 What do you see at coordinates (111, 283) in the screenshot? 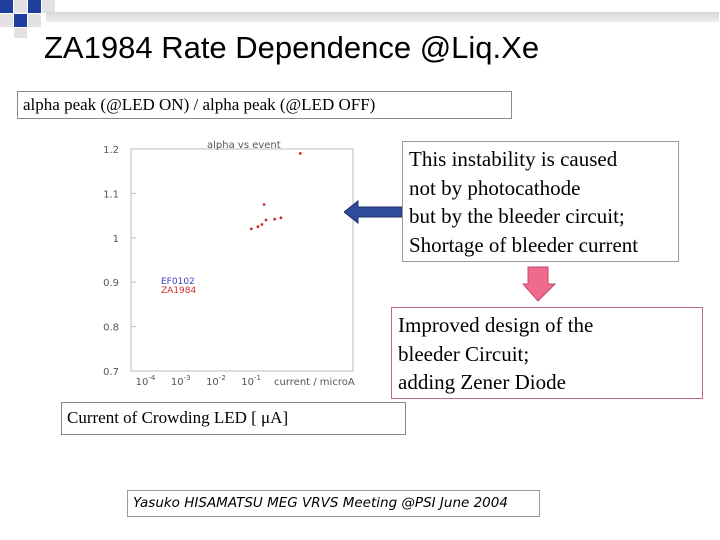
I see `y-tick-label: 0.9` at bounding box center [111, 283].